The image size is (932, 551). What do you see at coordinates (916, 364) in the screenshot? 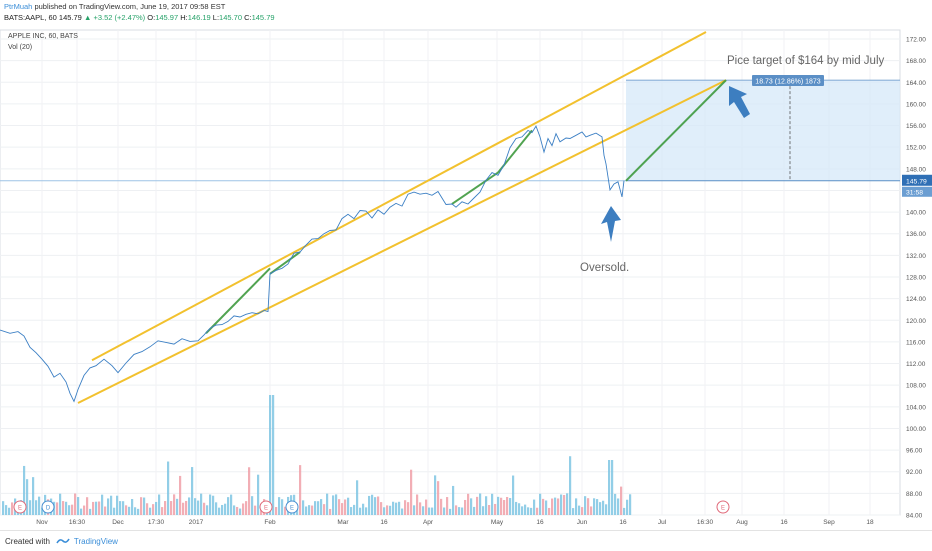
I see `y-tick-label: 112.00` at bounding box center [916, 364].